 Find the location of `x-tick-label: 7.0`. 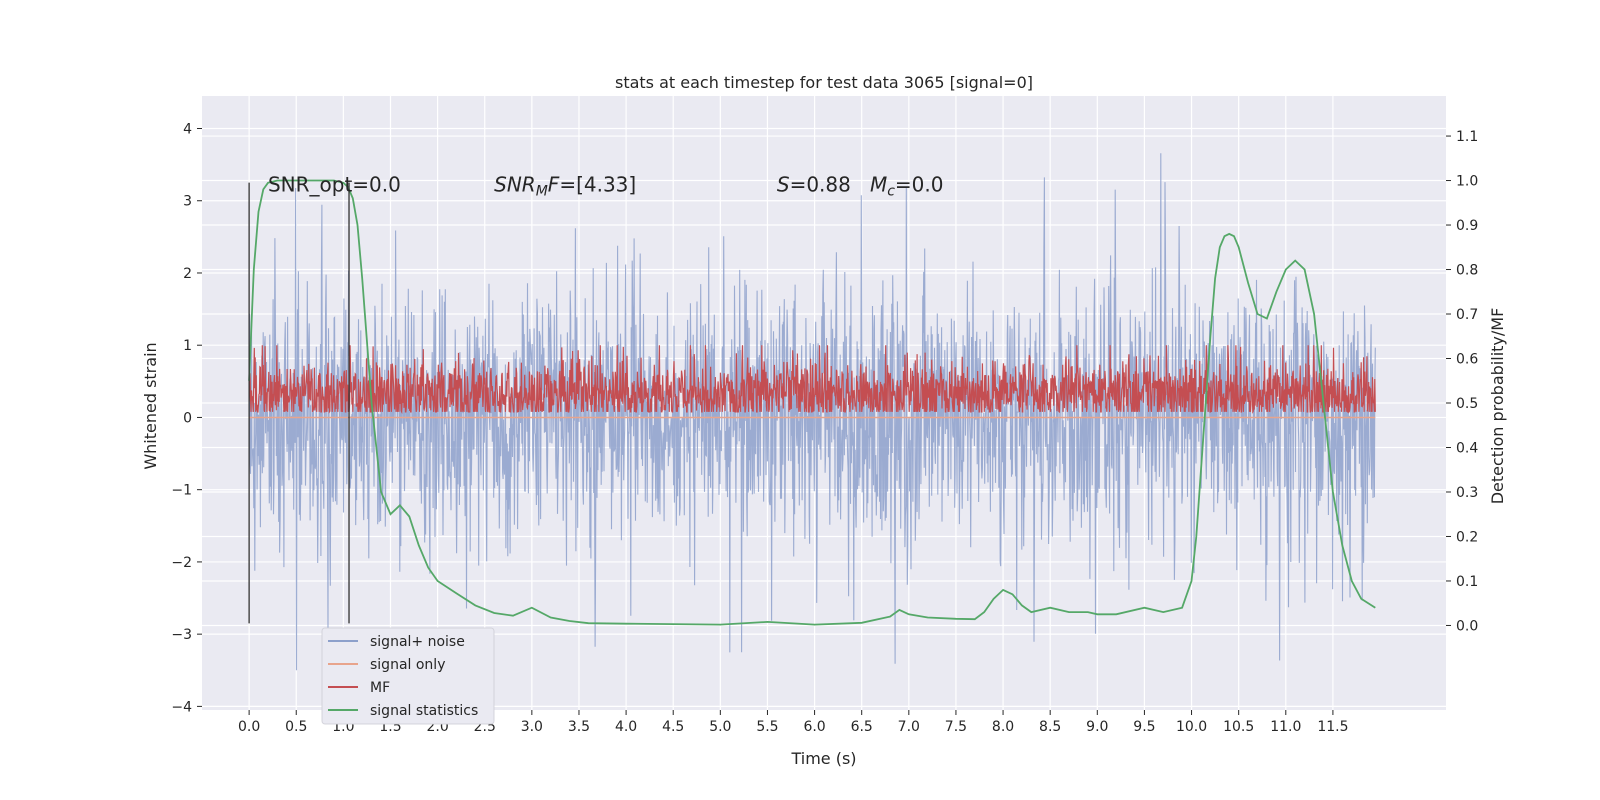

x-tick-label: 7.0 is located at coordinates (909, 727).